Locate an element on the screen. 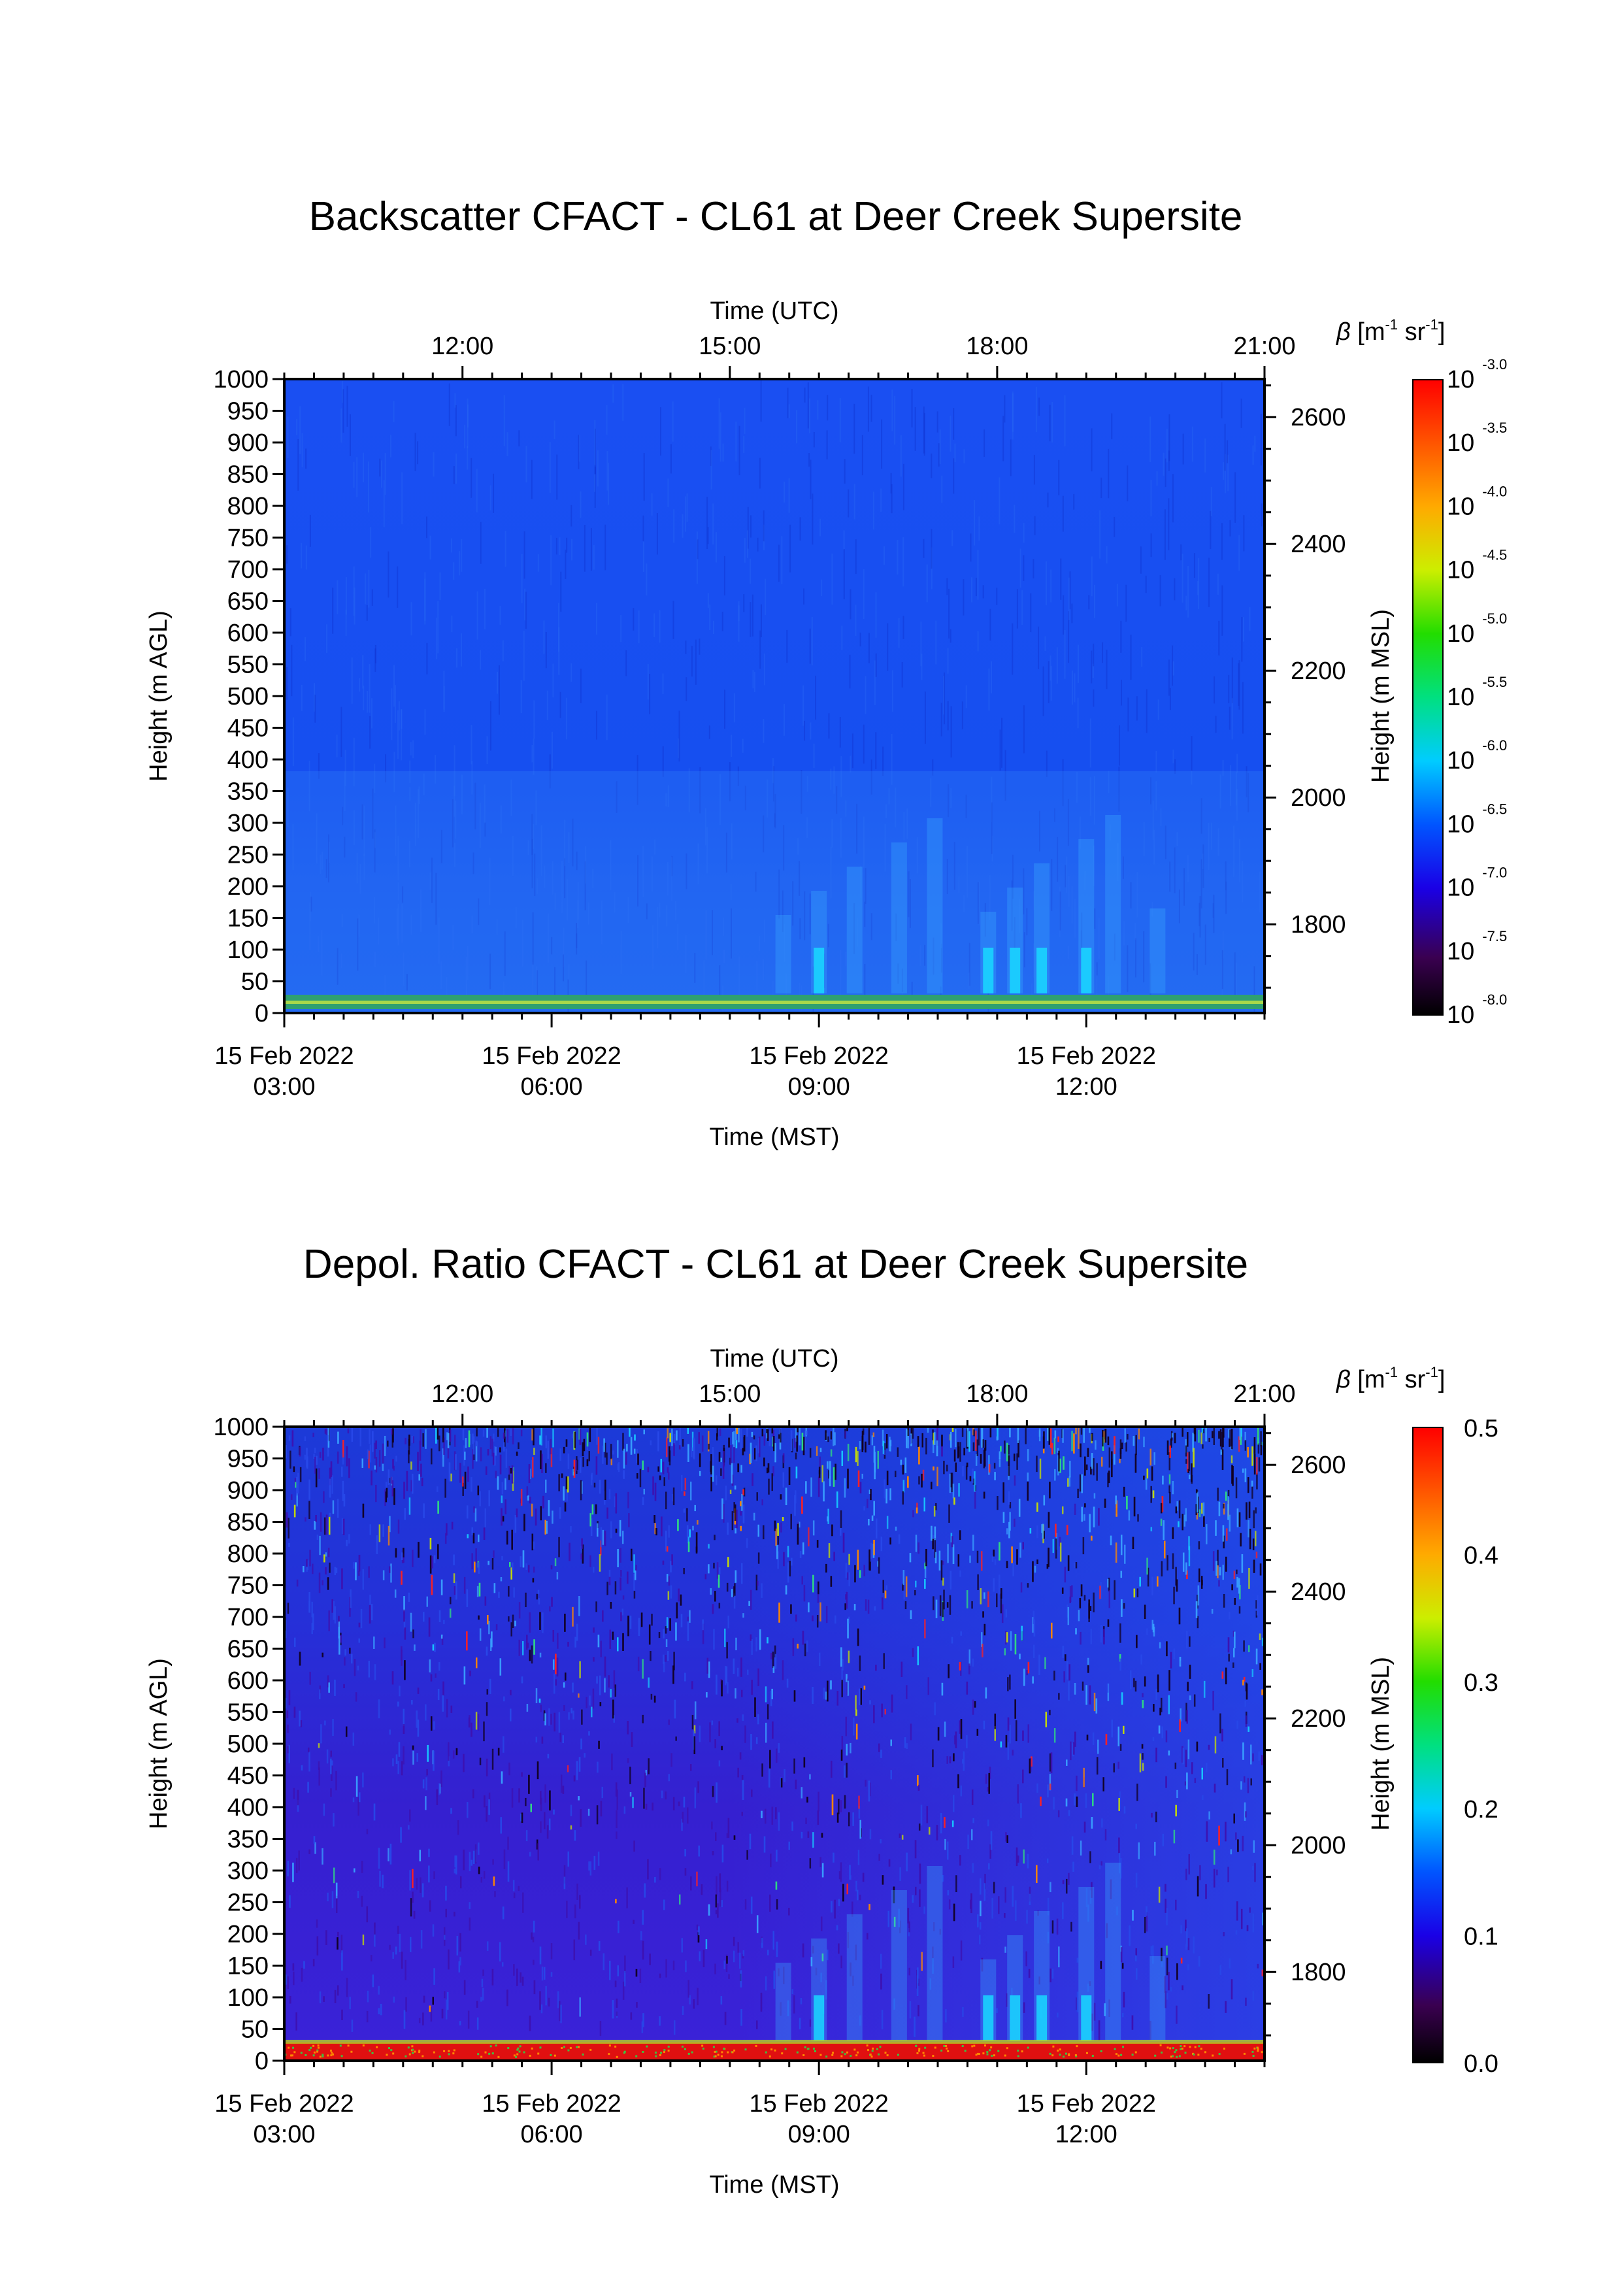 This screenshot has height=2296, width=1620. y-right-tick-label: 2200 is located at coordinates (1318, 671).